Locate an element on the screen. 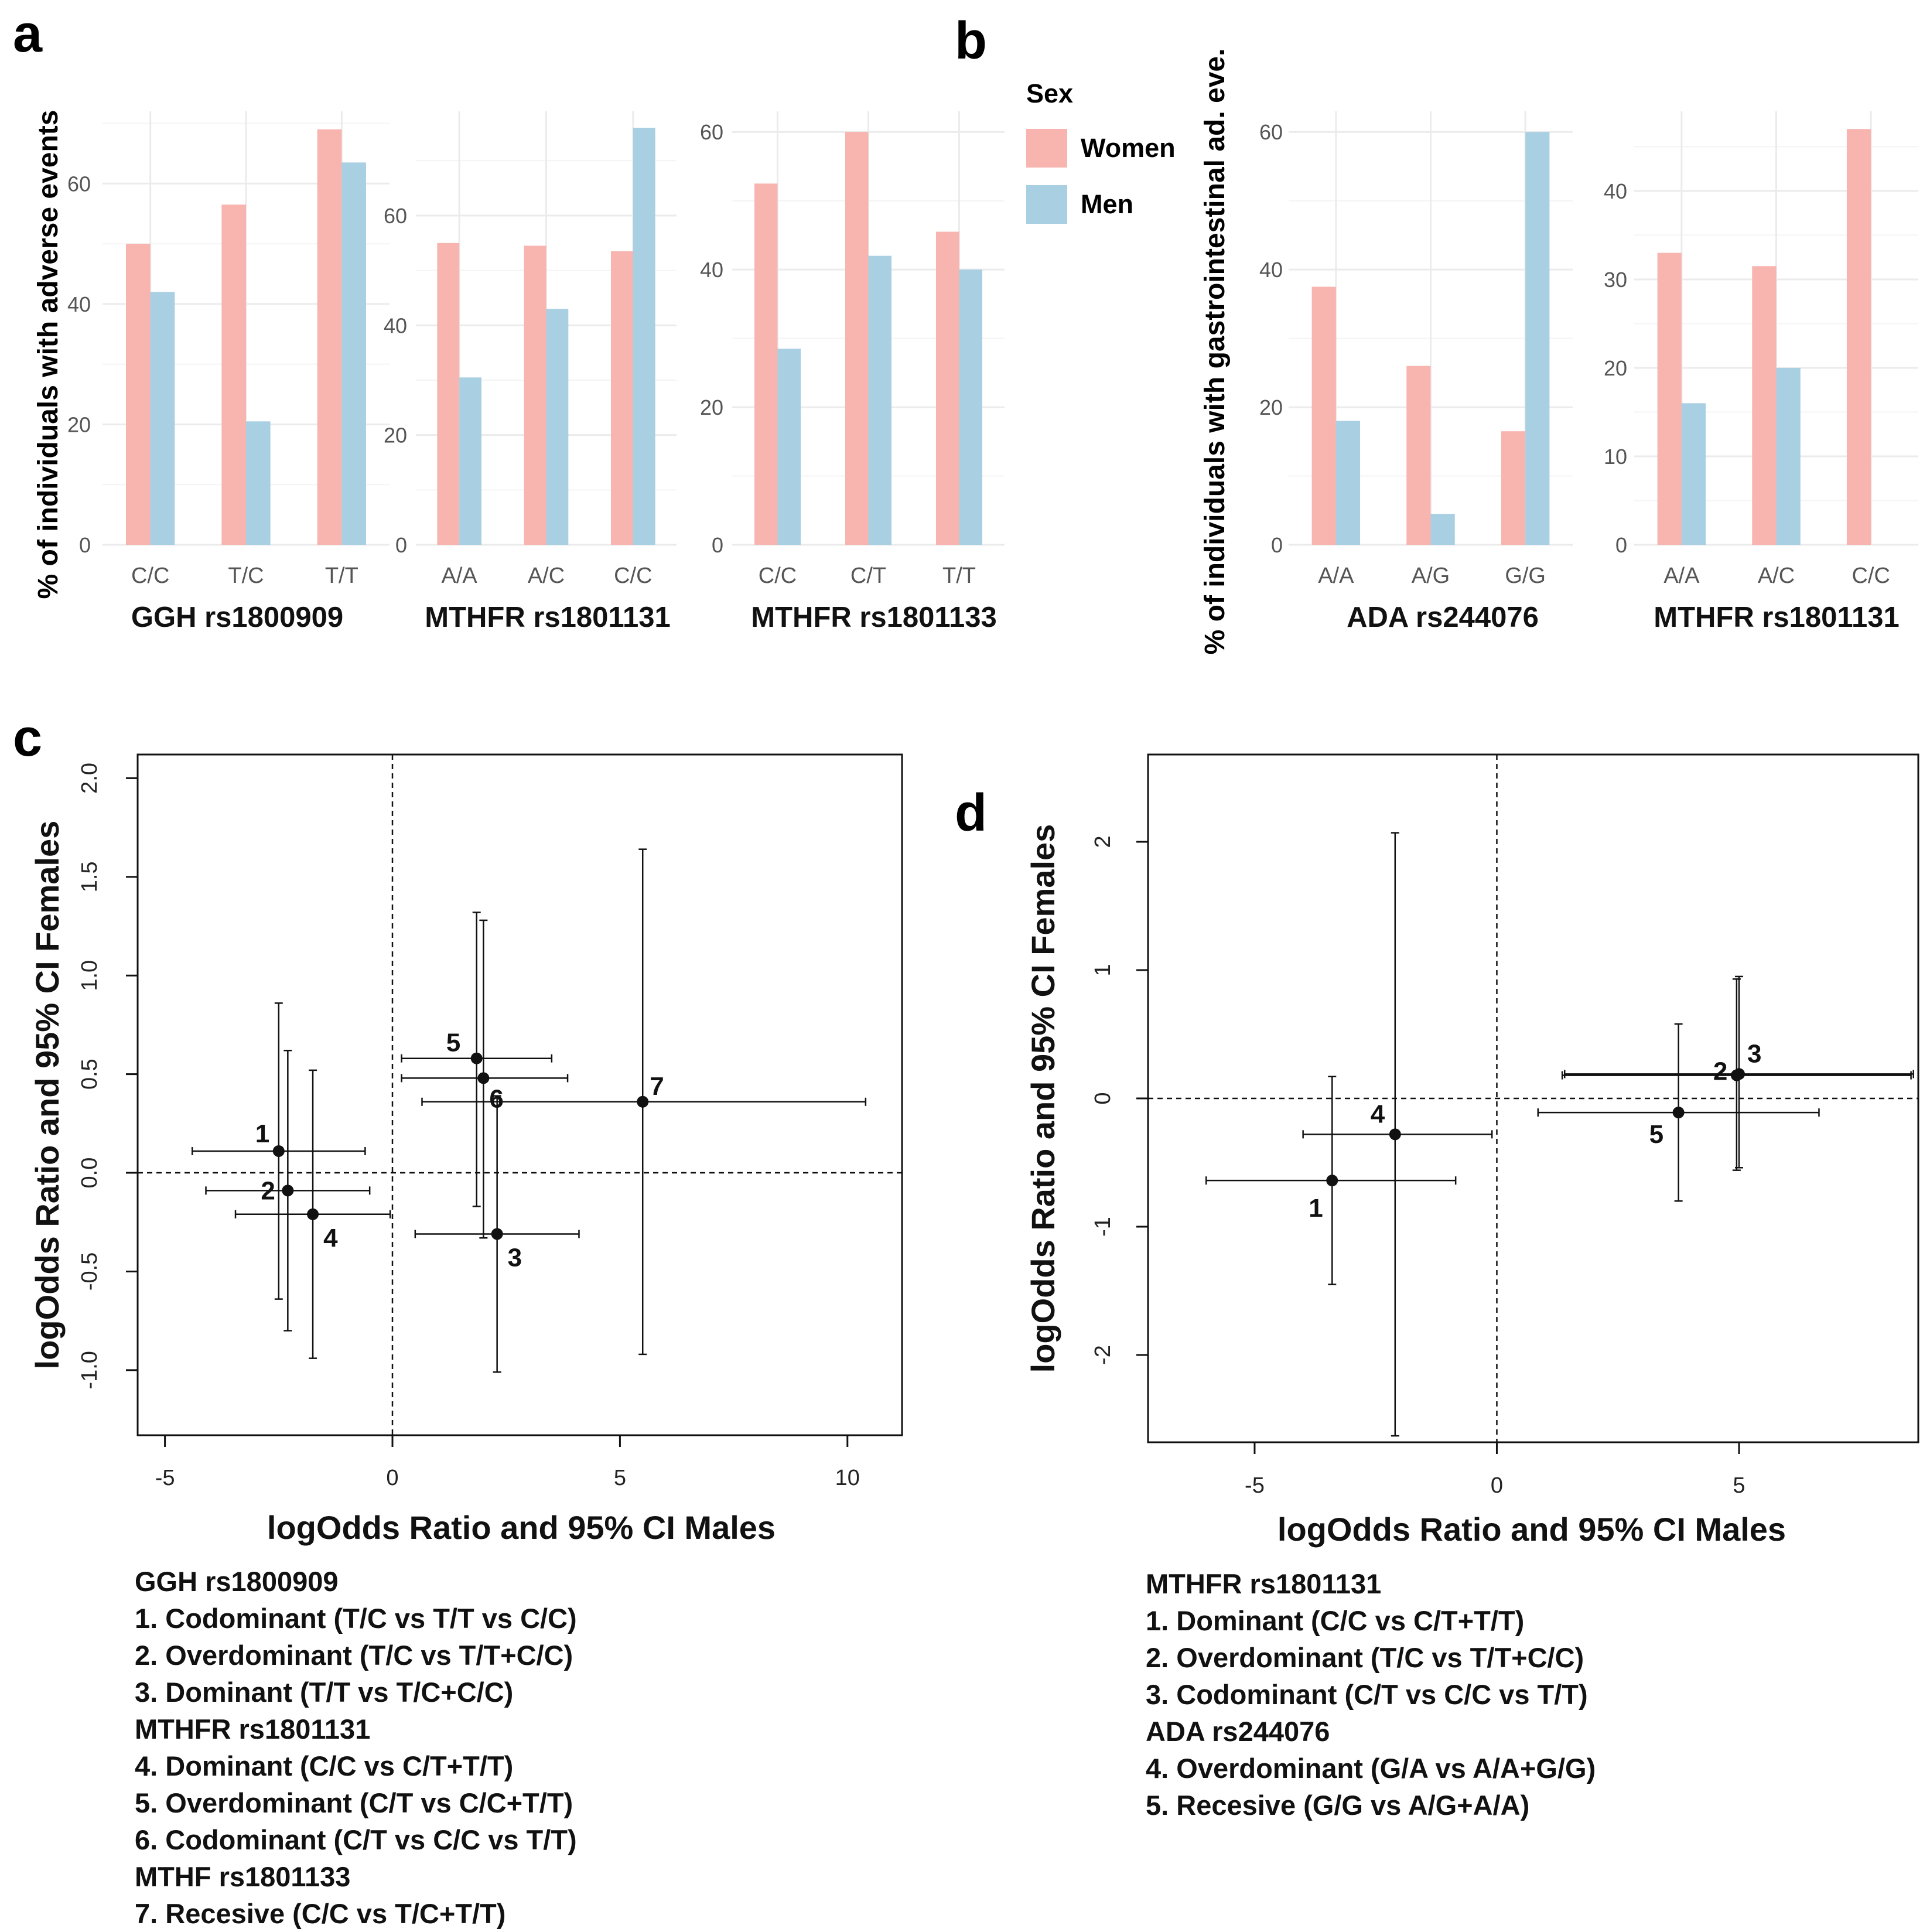  legend-label-women: Women is located at coordinates (1128, 148).